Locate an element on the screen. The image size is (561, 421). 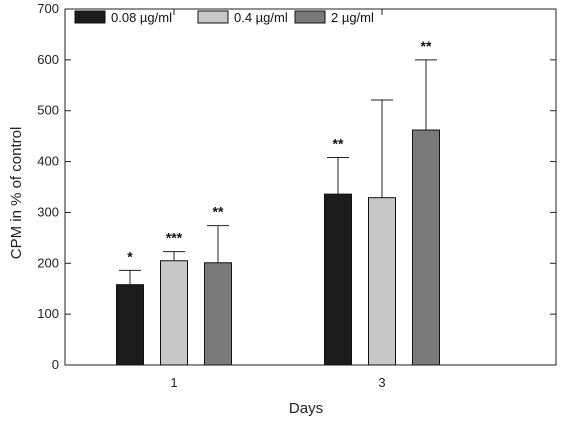
x-tick-label: 1 is located at coordinates (173, 382).